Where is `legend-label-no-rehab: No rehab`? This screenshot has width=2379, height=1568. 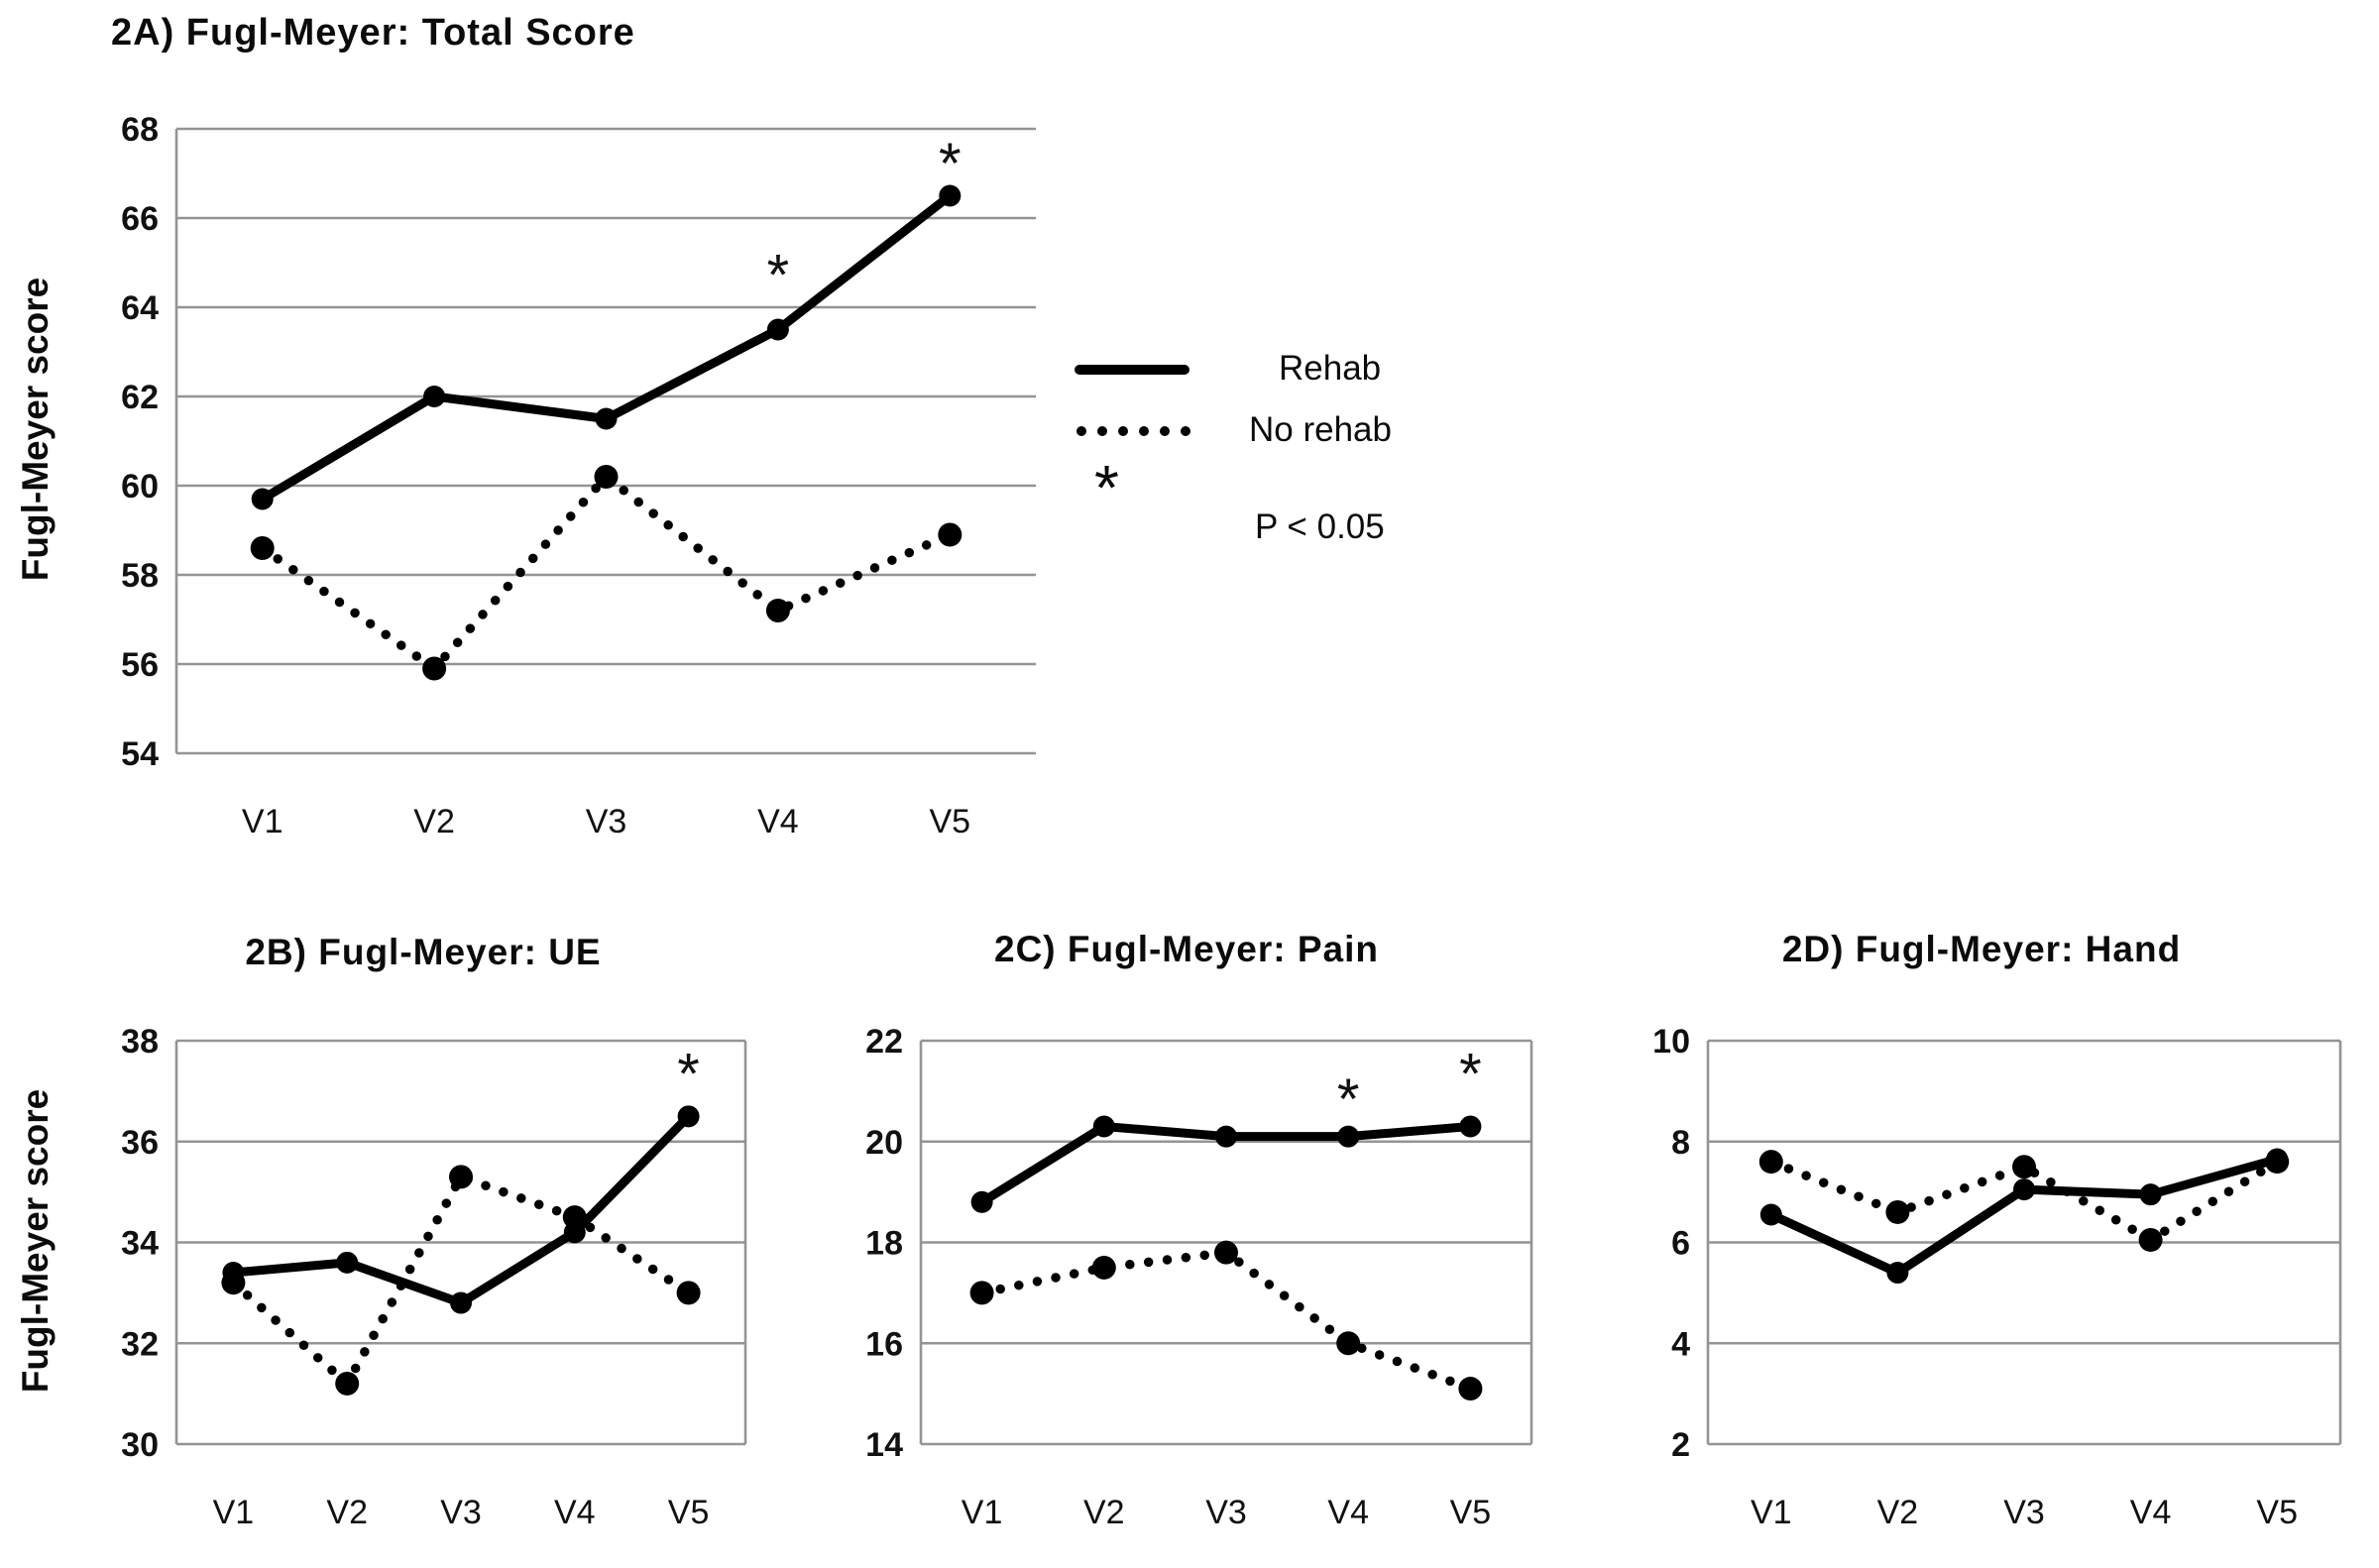
legend-label-no-rehab: No rehab is located at coordinates (1320, 429).